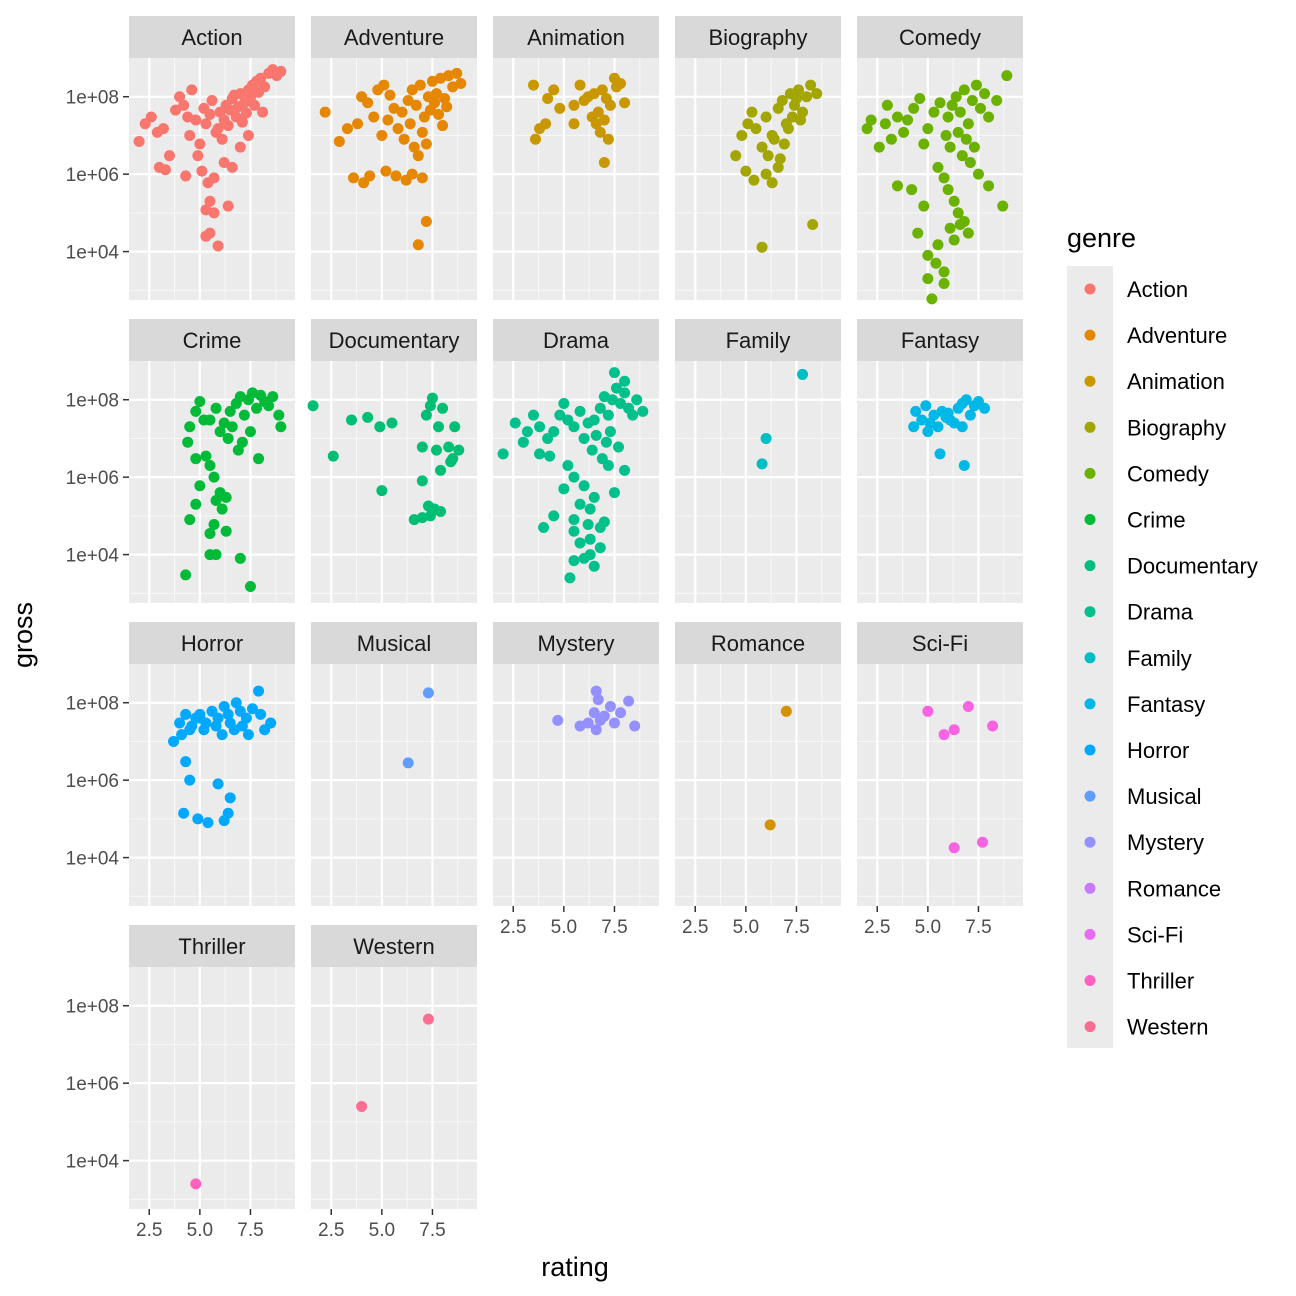 This screenshot has width=1296, height=1296. What do you see at coordinates (1154, 381) in the screenshot?
I see `legend-item: Animation` at bounding box center [1154, 381].